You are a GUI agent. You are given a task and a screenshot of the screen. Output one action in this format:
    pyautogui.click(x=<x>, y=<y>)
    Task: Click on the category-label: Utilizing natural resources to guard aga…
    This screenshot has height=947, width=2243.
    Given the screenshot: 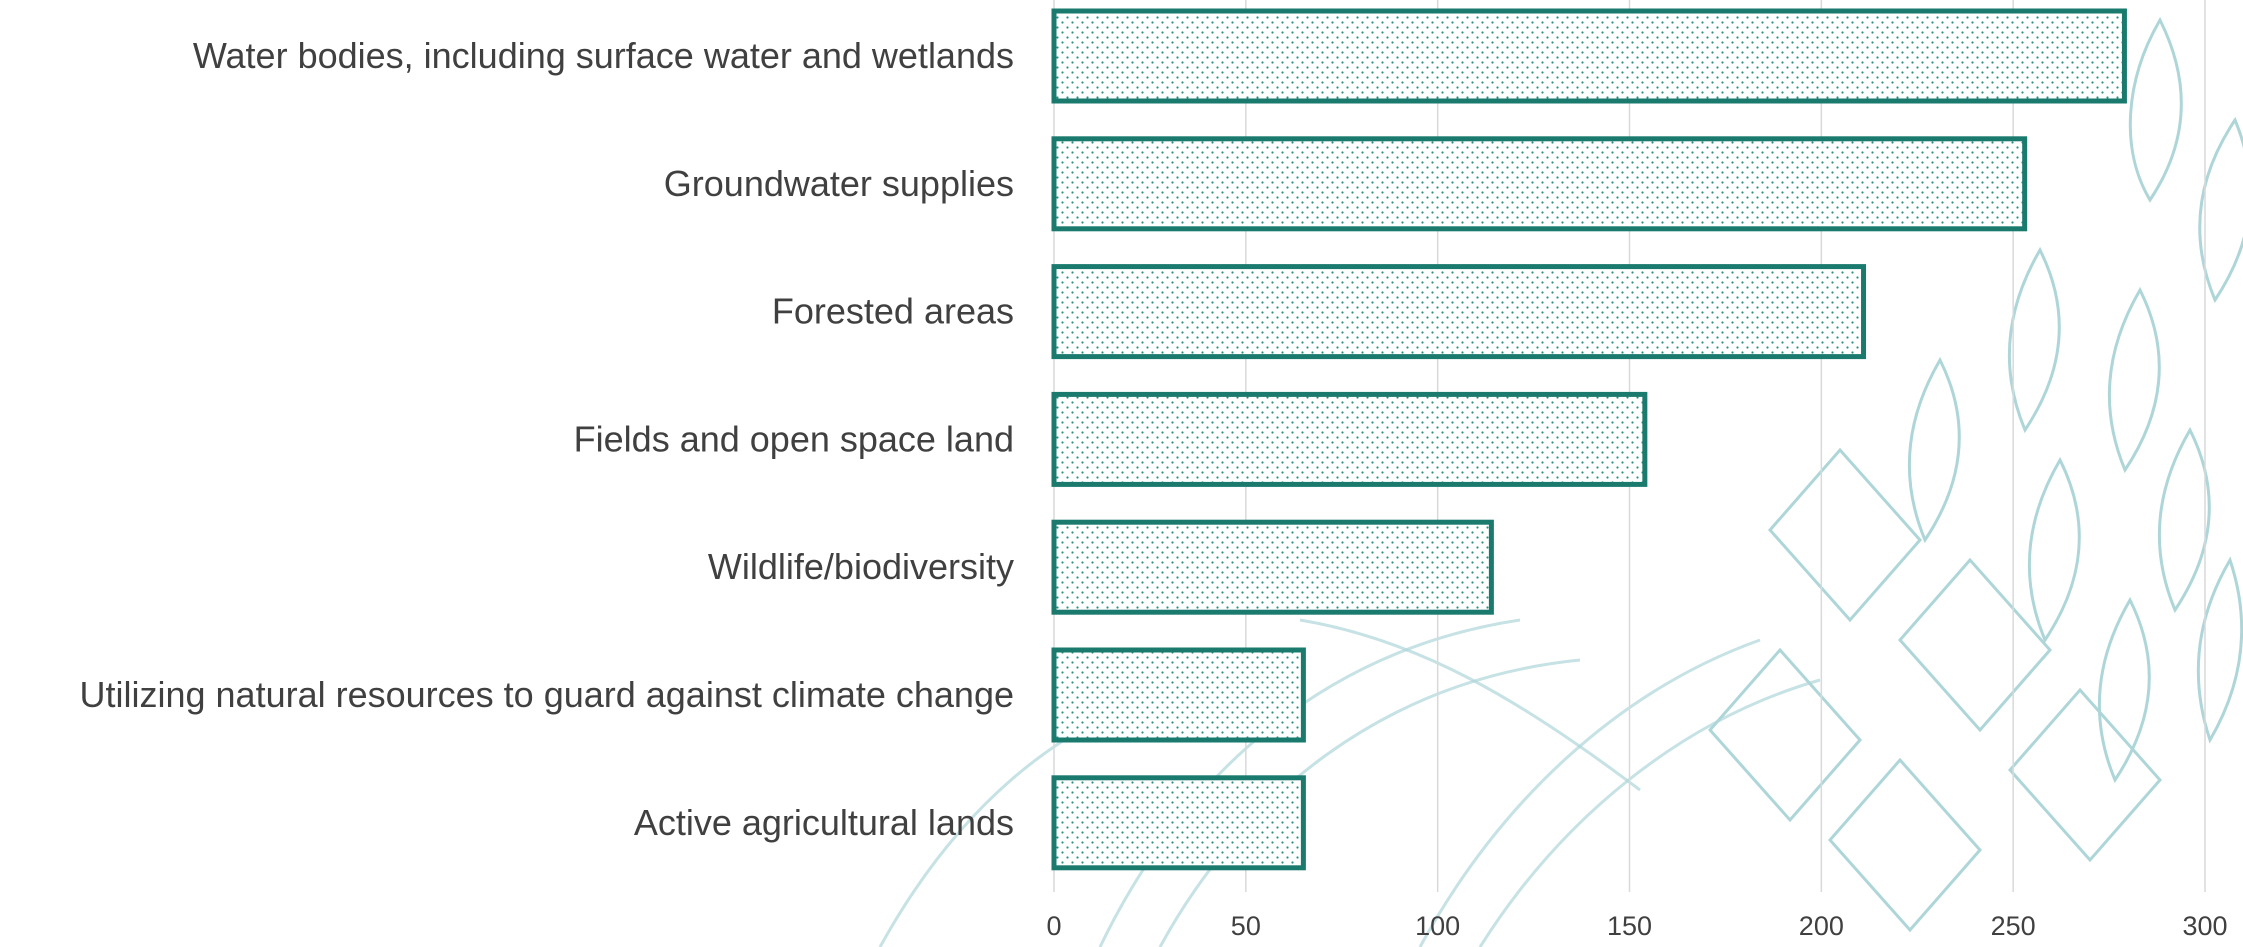 What is the action you would take?
    pyautogui.click(x=546, y=694)
    